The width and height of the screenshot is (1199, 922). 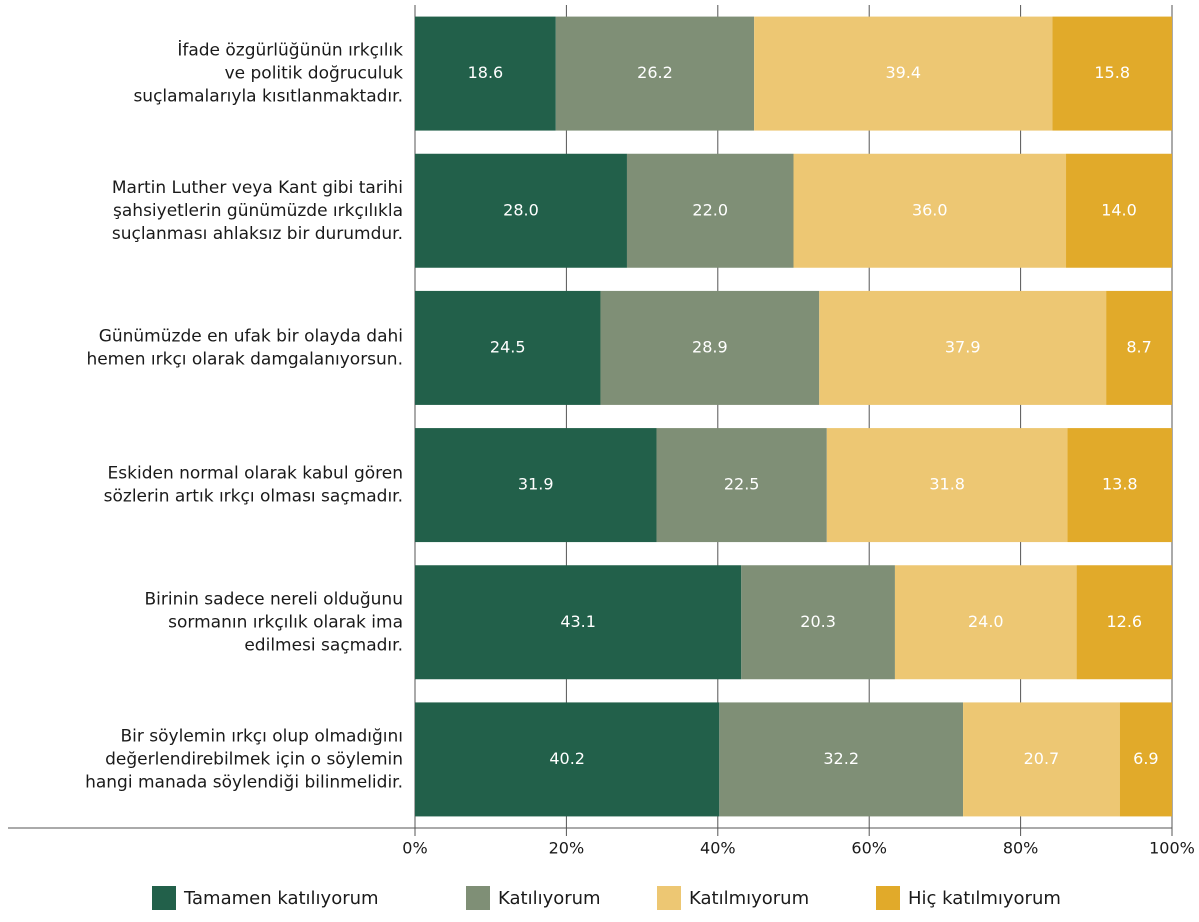 What do you see at coordinates (254, 759) in the screenshot?
I see `category-label: değerlendirebilmek için o söylemin` at bounding box center [254, 759].